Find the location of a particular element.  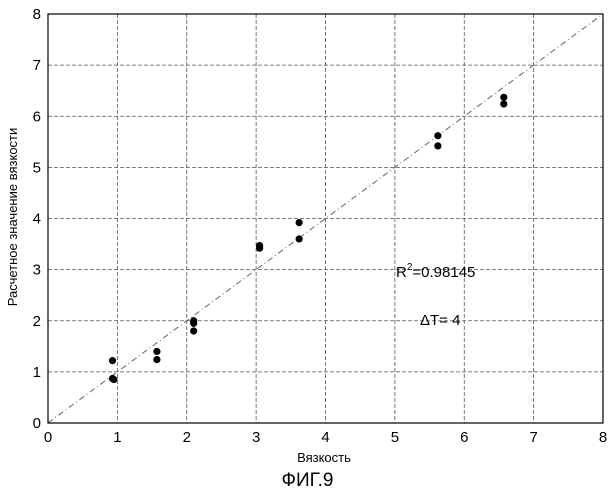

y-tick-label: 4 is located at coordinates (37, 219).